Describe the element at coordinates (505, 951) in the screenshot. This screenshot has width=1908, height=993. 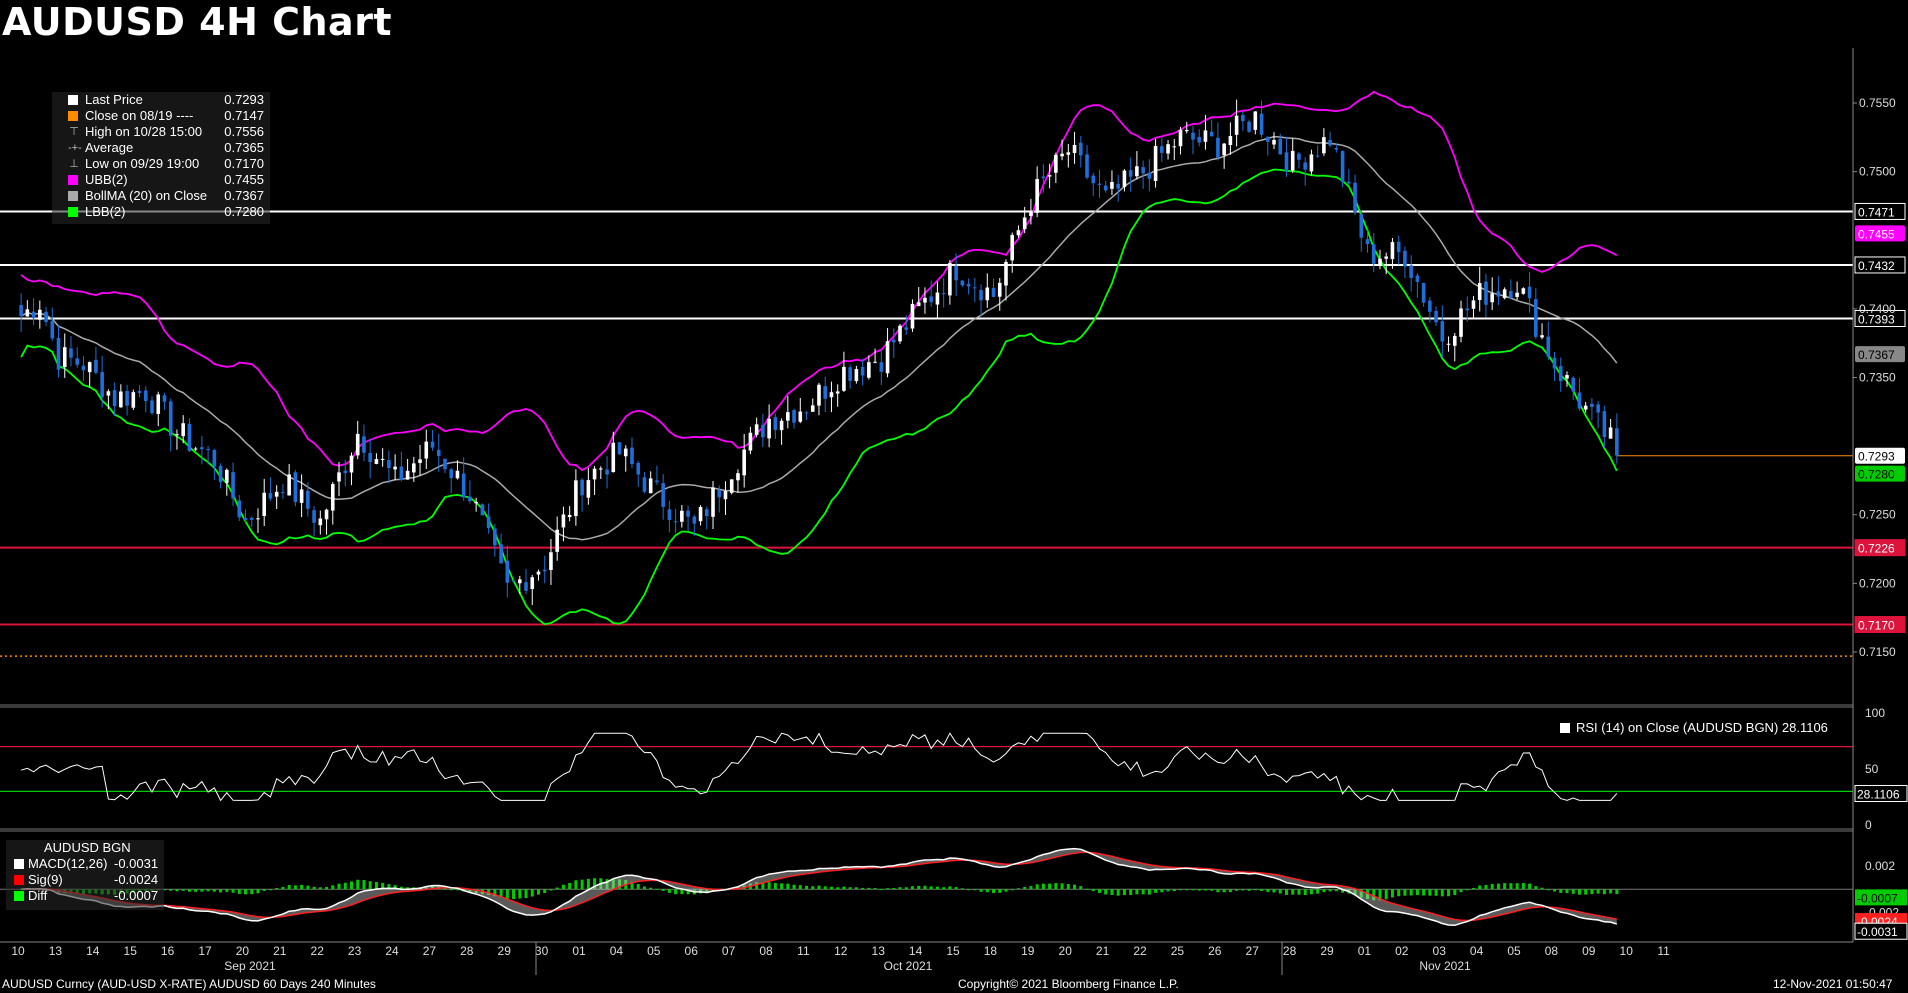
I see `x-tick-label: 29` at that location.